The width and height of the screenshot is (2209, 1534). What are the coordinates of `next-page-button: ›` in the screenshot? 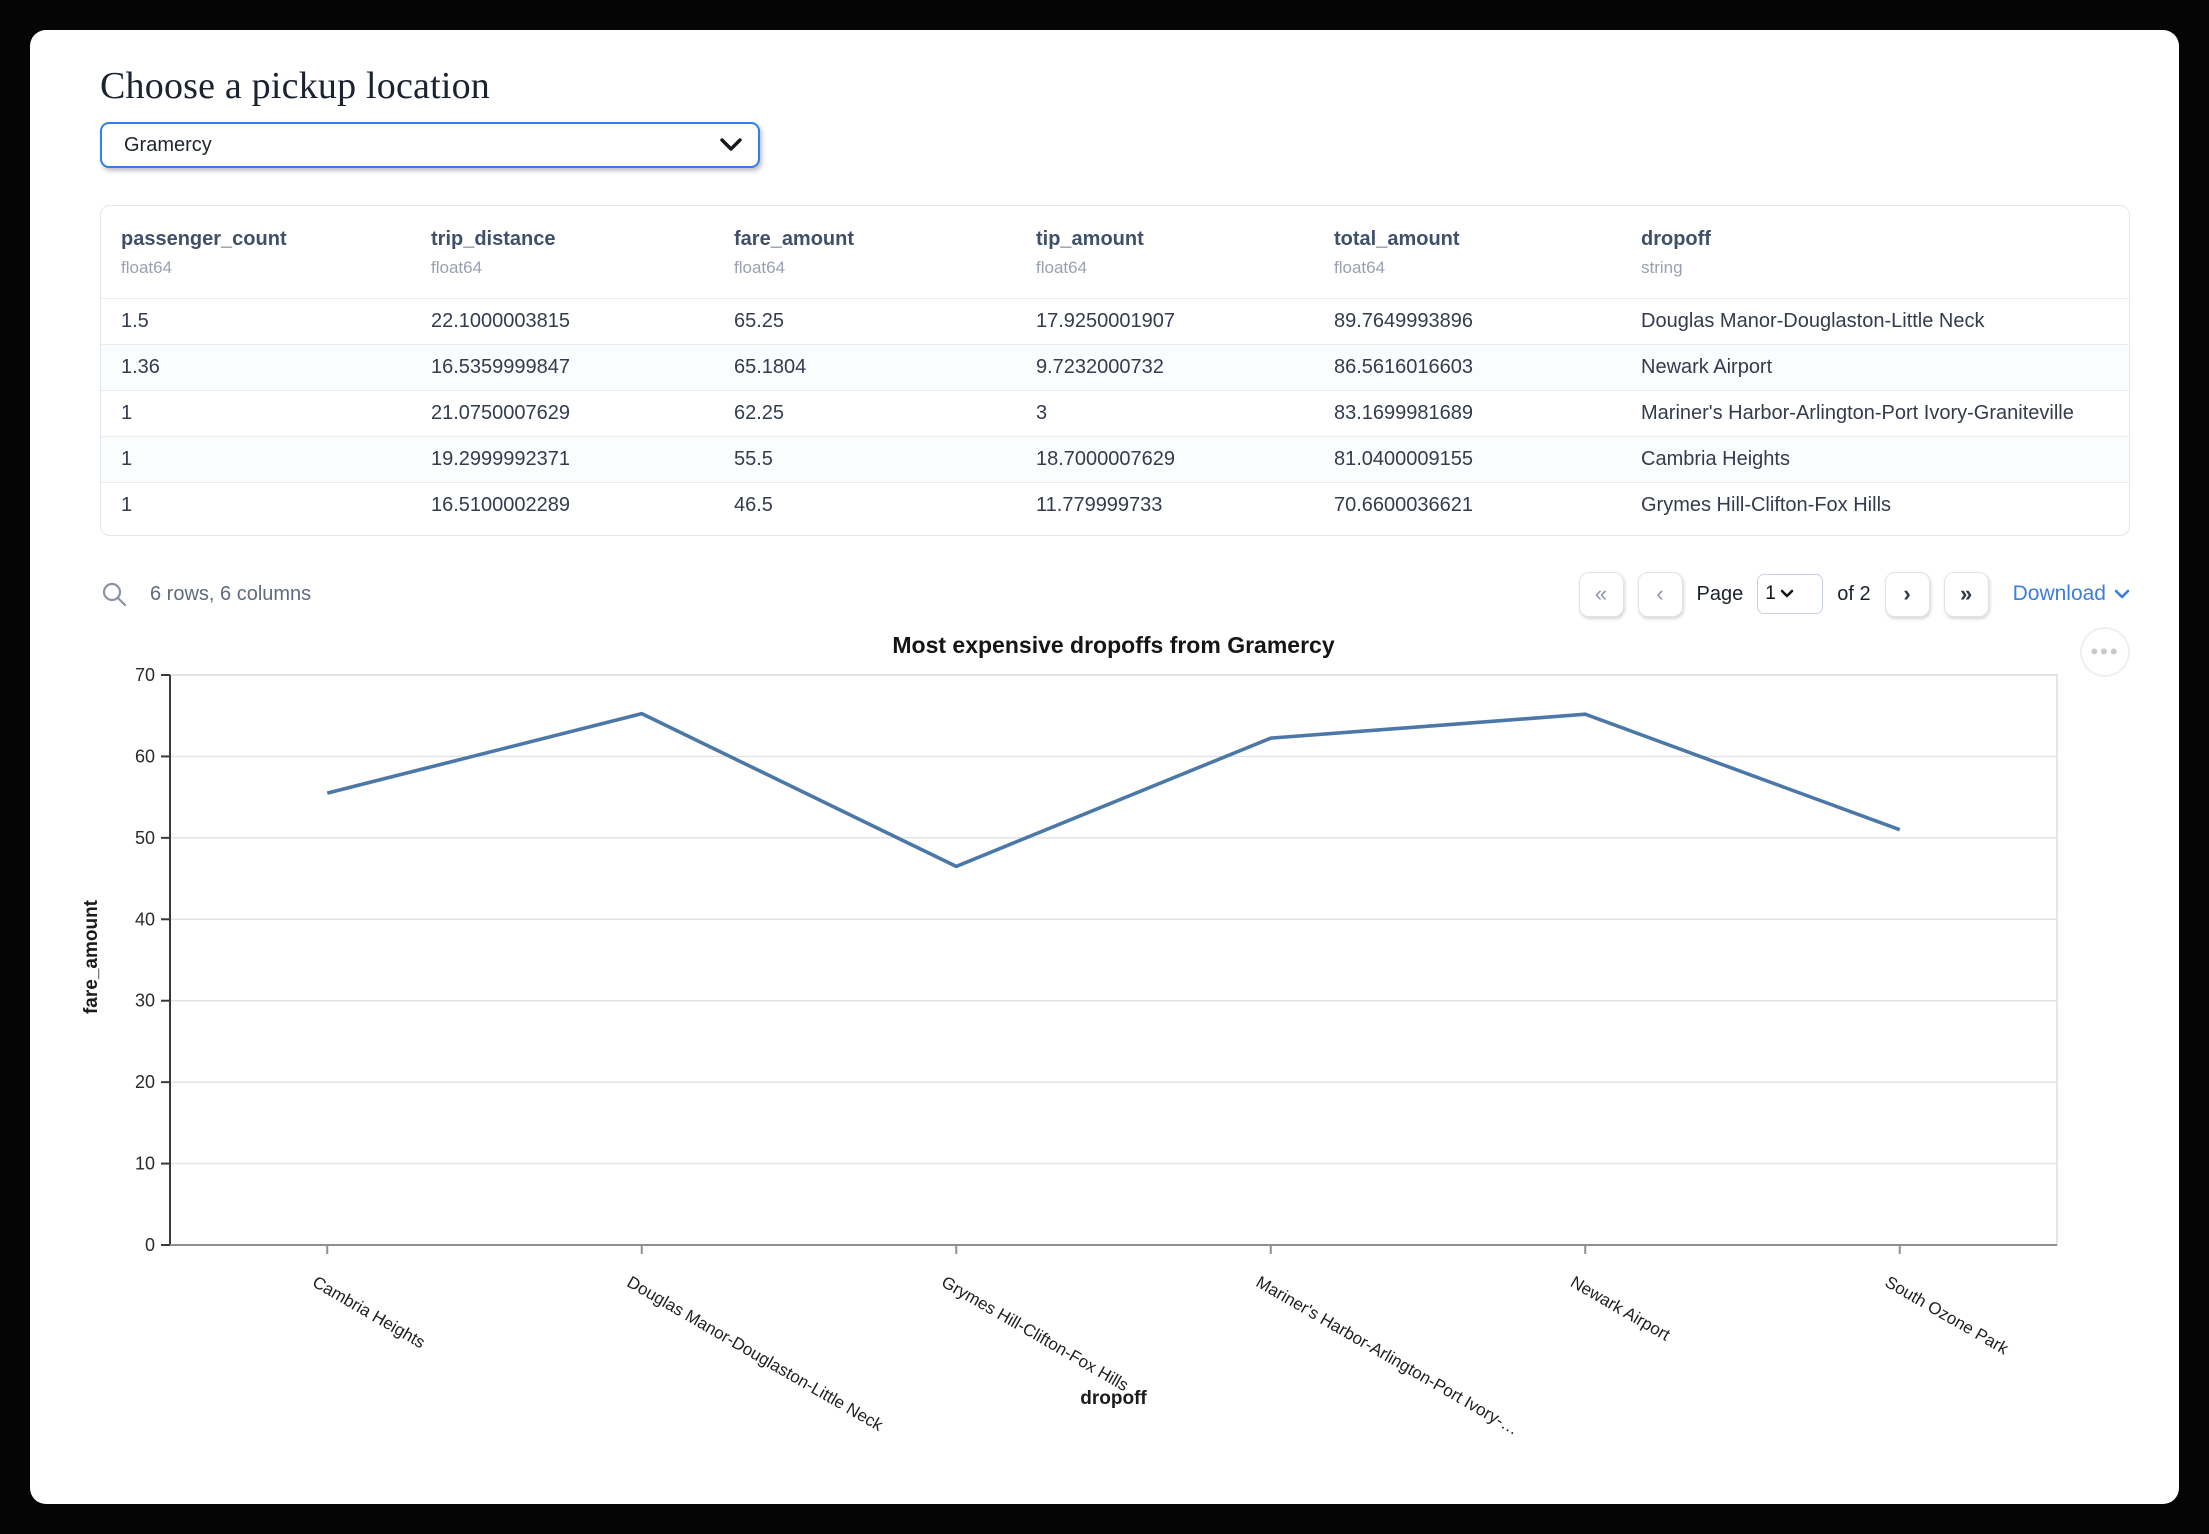 It's located at (1907, 594).